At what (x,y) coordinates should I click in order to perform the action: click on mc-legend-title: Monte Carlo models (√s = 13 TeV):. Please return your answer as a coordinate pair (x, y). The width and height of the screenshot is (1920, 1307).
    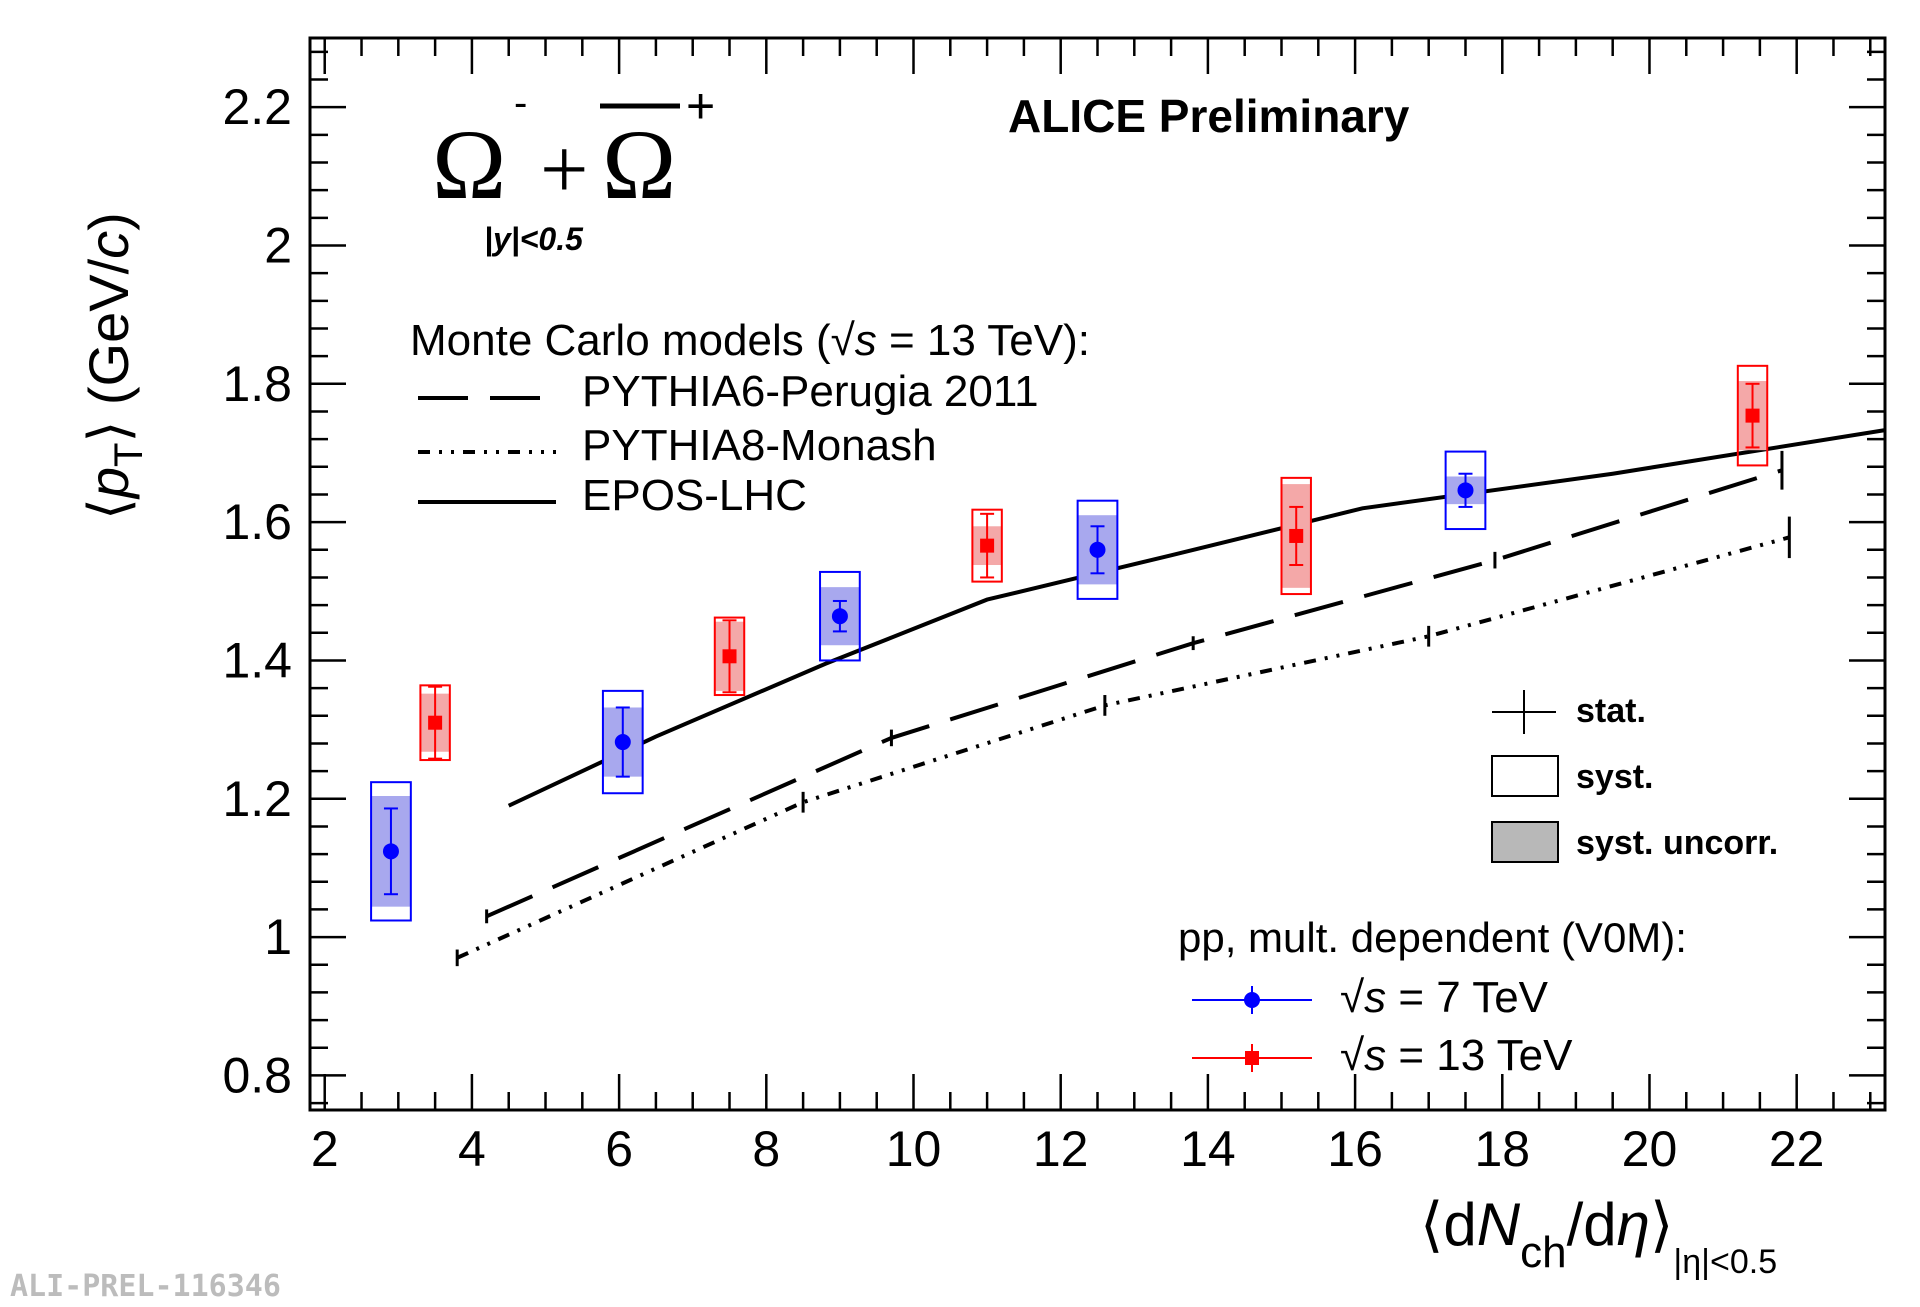
    Looking at the image, I should click on (750, 340).